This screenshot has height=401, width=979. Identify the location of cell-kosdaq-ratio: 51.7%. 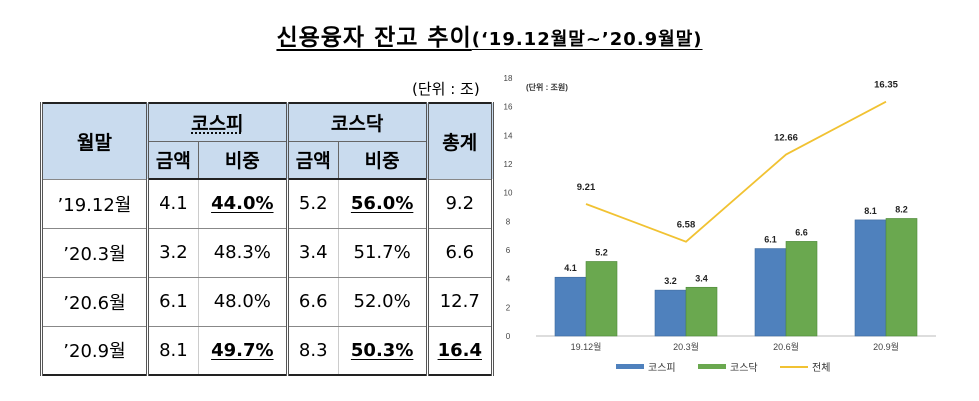
(383, 252).